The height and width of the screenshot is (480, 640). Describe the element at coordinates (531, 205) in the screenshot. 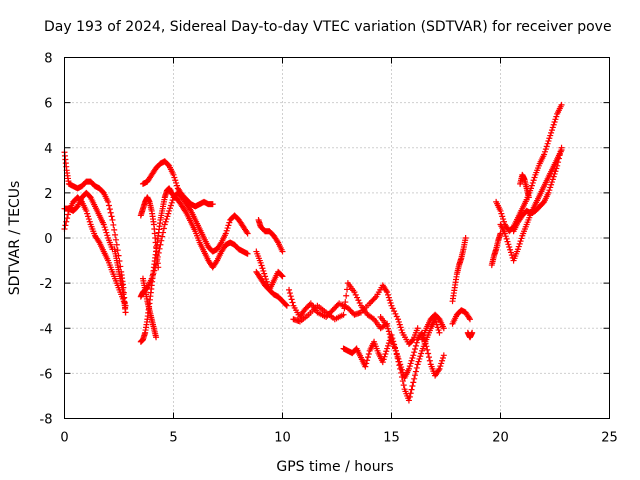

I see `series-arc-w` at that location.